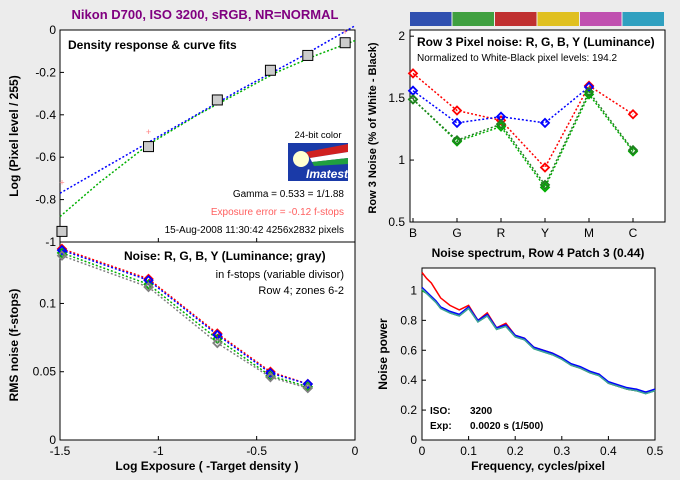  Describe the element at coordinates (45, 372) in the screenshot. I see `noise-ytick-label: 0.05` at that location.